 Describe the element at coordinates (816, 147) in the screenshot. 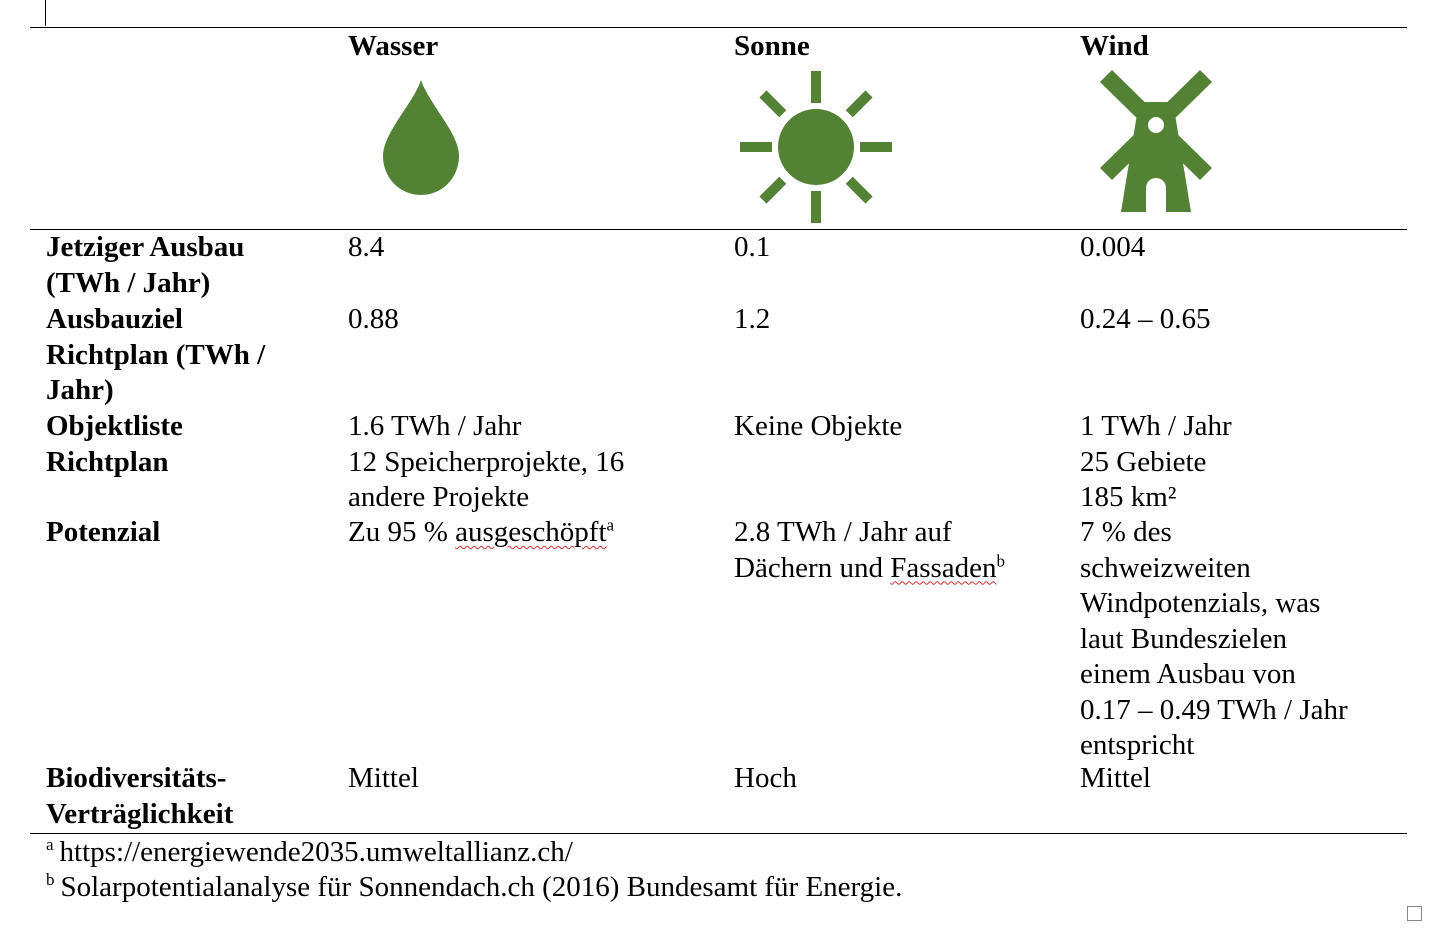

I see `sun-icon` at that location.